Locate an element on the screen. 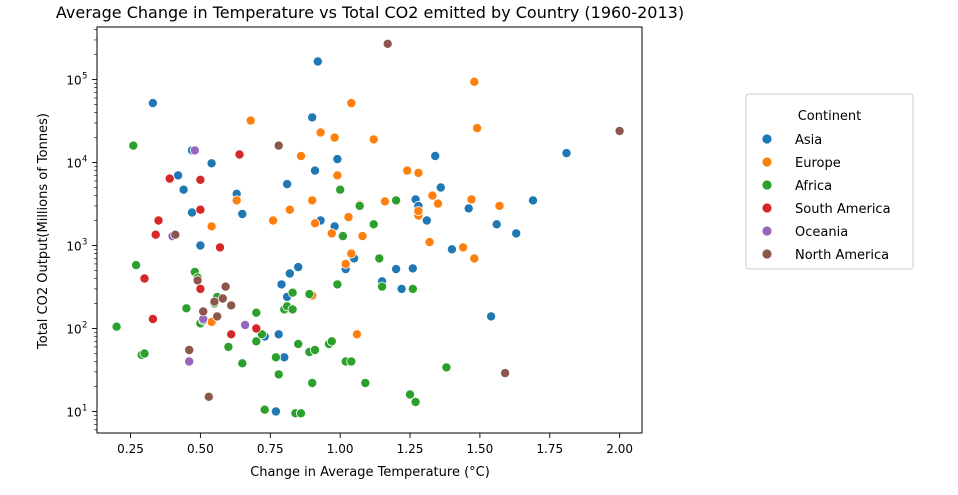 The height and width of the screenshot is (495, 958). y-axis-label: Total CO2 Output(Millions of Tonnes) is located at coordinates (43, 231).